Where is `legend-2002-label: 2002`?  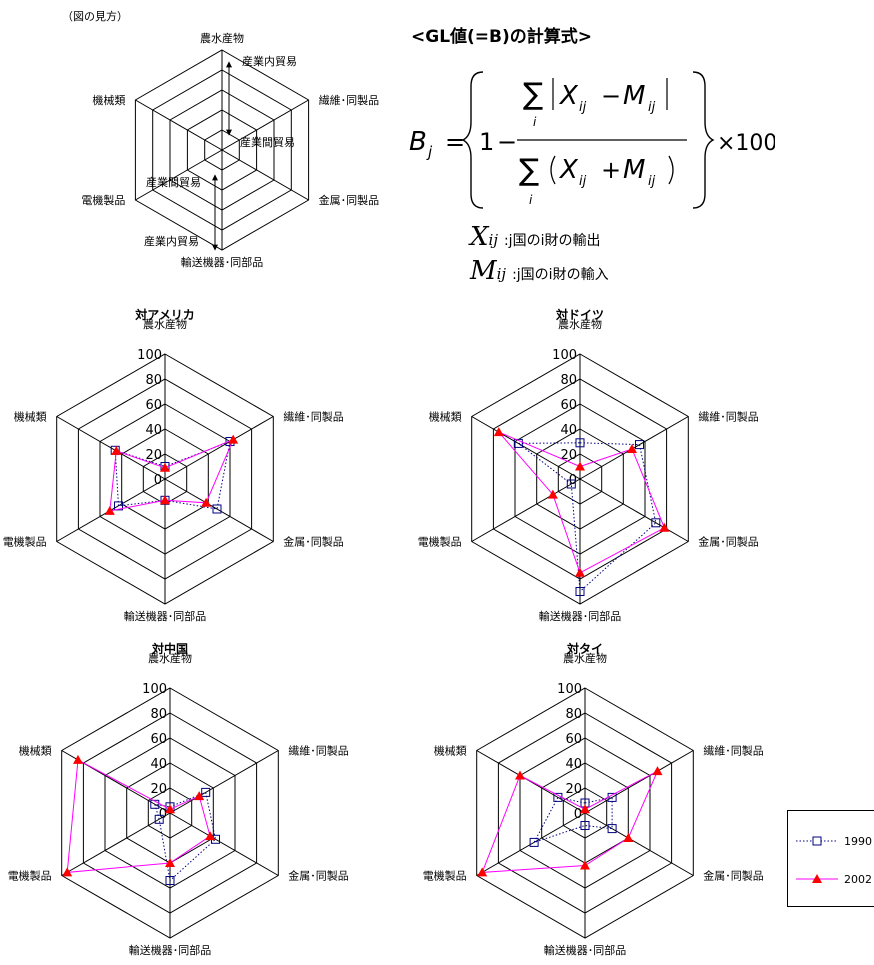
legend-2002-label: 2002 is located at coordinates (858, 879).